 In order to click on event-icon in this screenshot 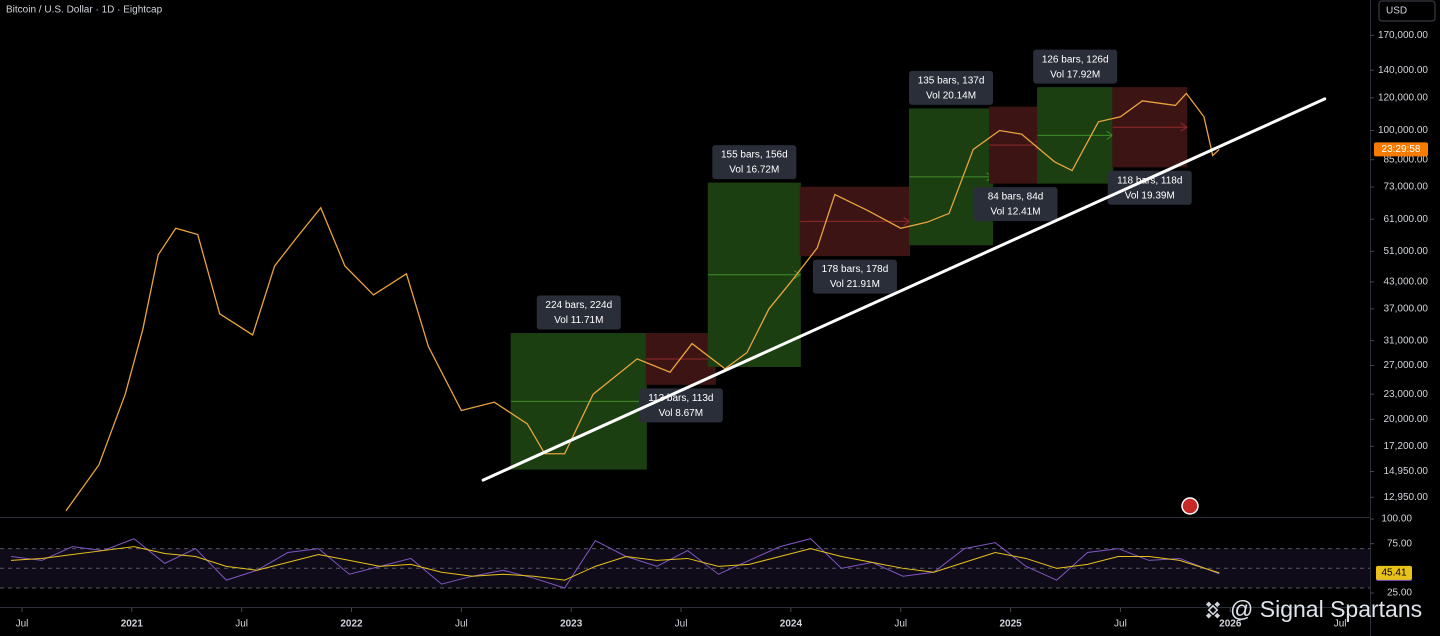, I will do `click(1190, 506)`.